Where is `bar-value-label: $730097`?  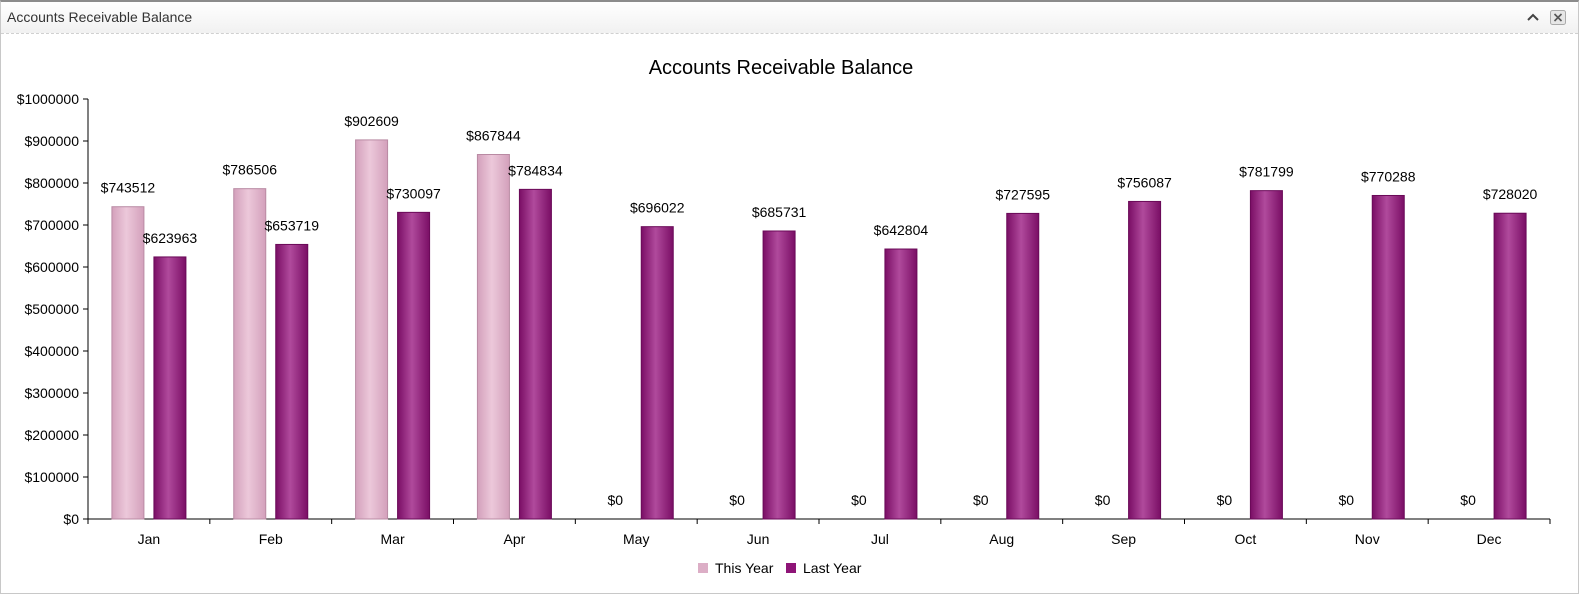
bar-value-label: $730097 is located at coordinates (413, 193).